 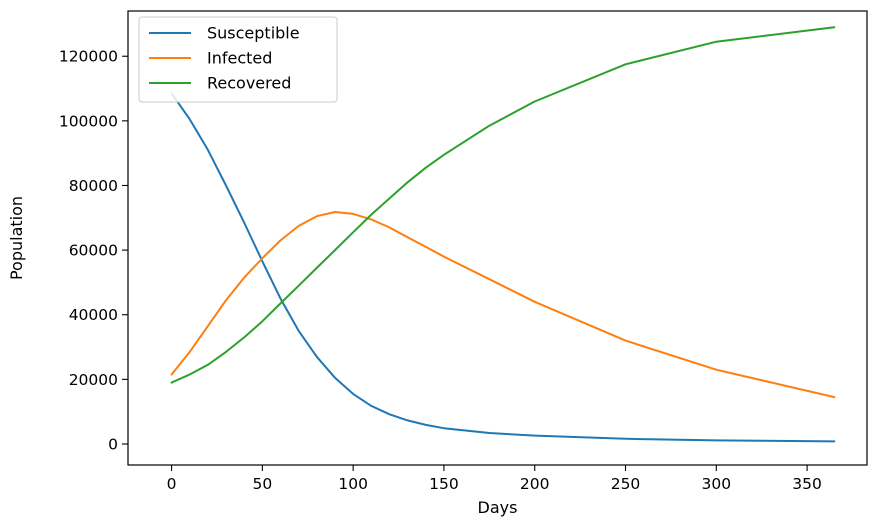 What do you see at coordinates (172, 484) in the screenshot?
I see `x-tick-label: 0` at bounding box center [172, 484].